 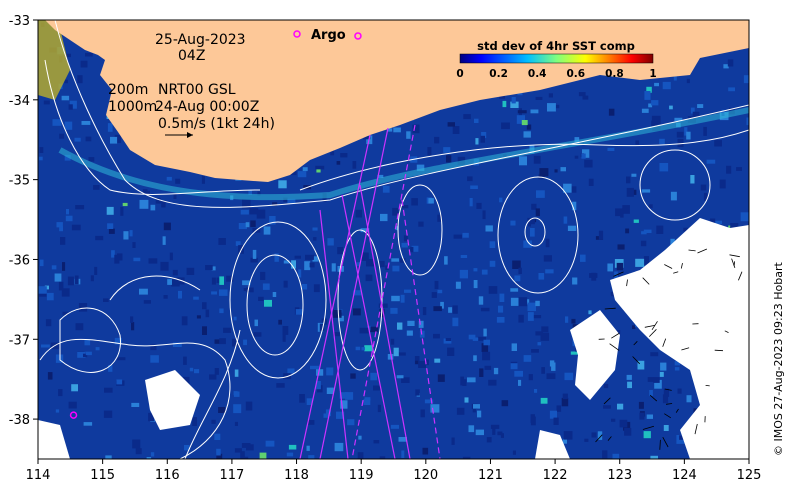 I want to click on contour-eddy-1-outer, so click(x=278, y=300).